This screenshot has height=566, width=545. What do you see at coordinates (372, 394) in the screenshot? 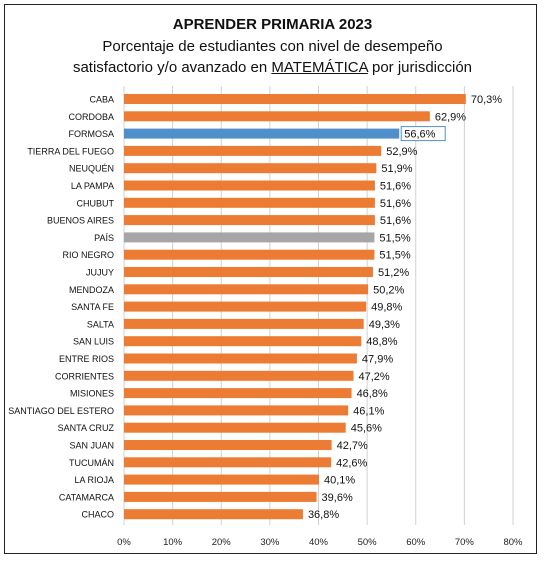
I see `value-label: 46,8%` at bounding box center [372, 394].